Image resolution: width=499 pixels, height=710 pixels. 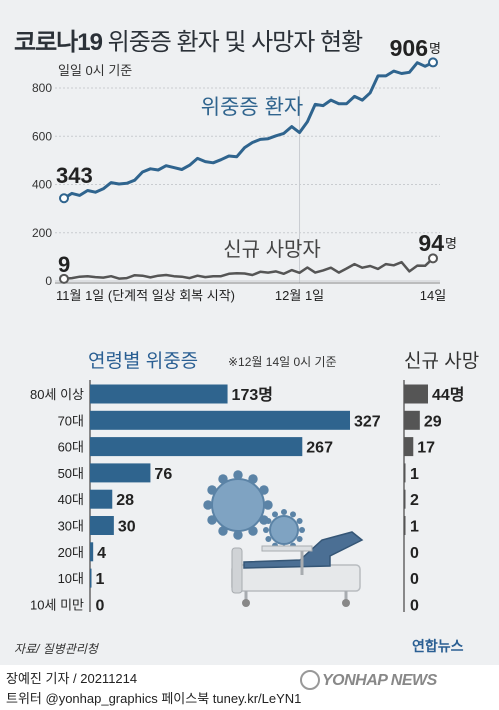 What do you see at coordinates (48, 281) in the screenshot?
I see `y-tick-label: 0` at bounding box center [48, 281].